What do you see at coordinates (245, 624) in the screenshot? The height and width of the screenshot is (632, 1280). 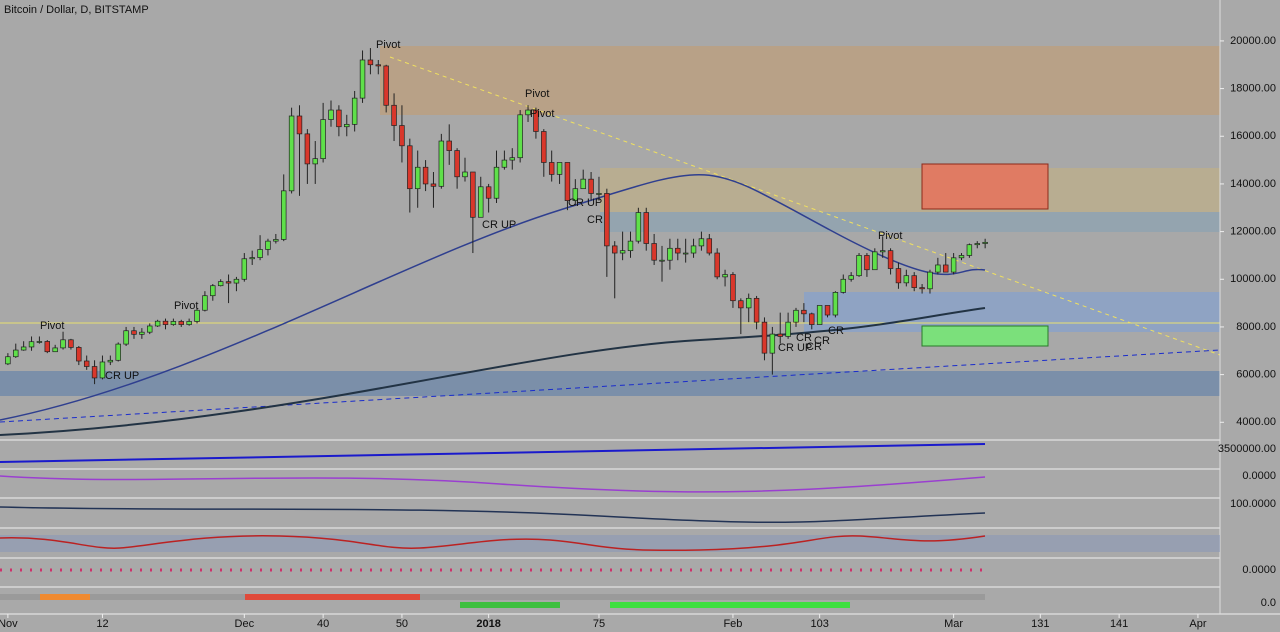 I see `x-tick-label: Dec` at bounding box center [245, 624].